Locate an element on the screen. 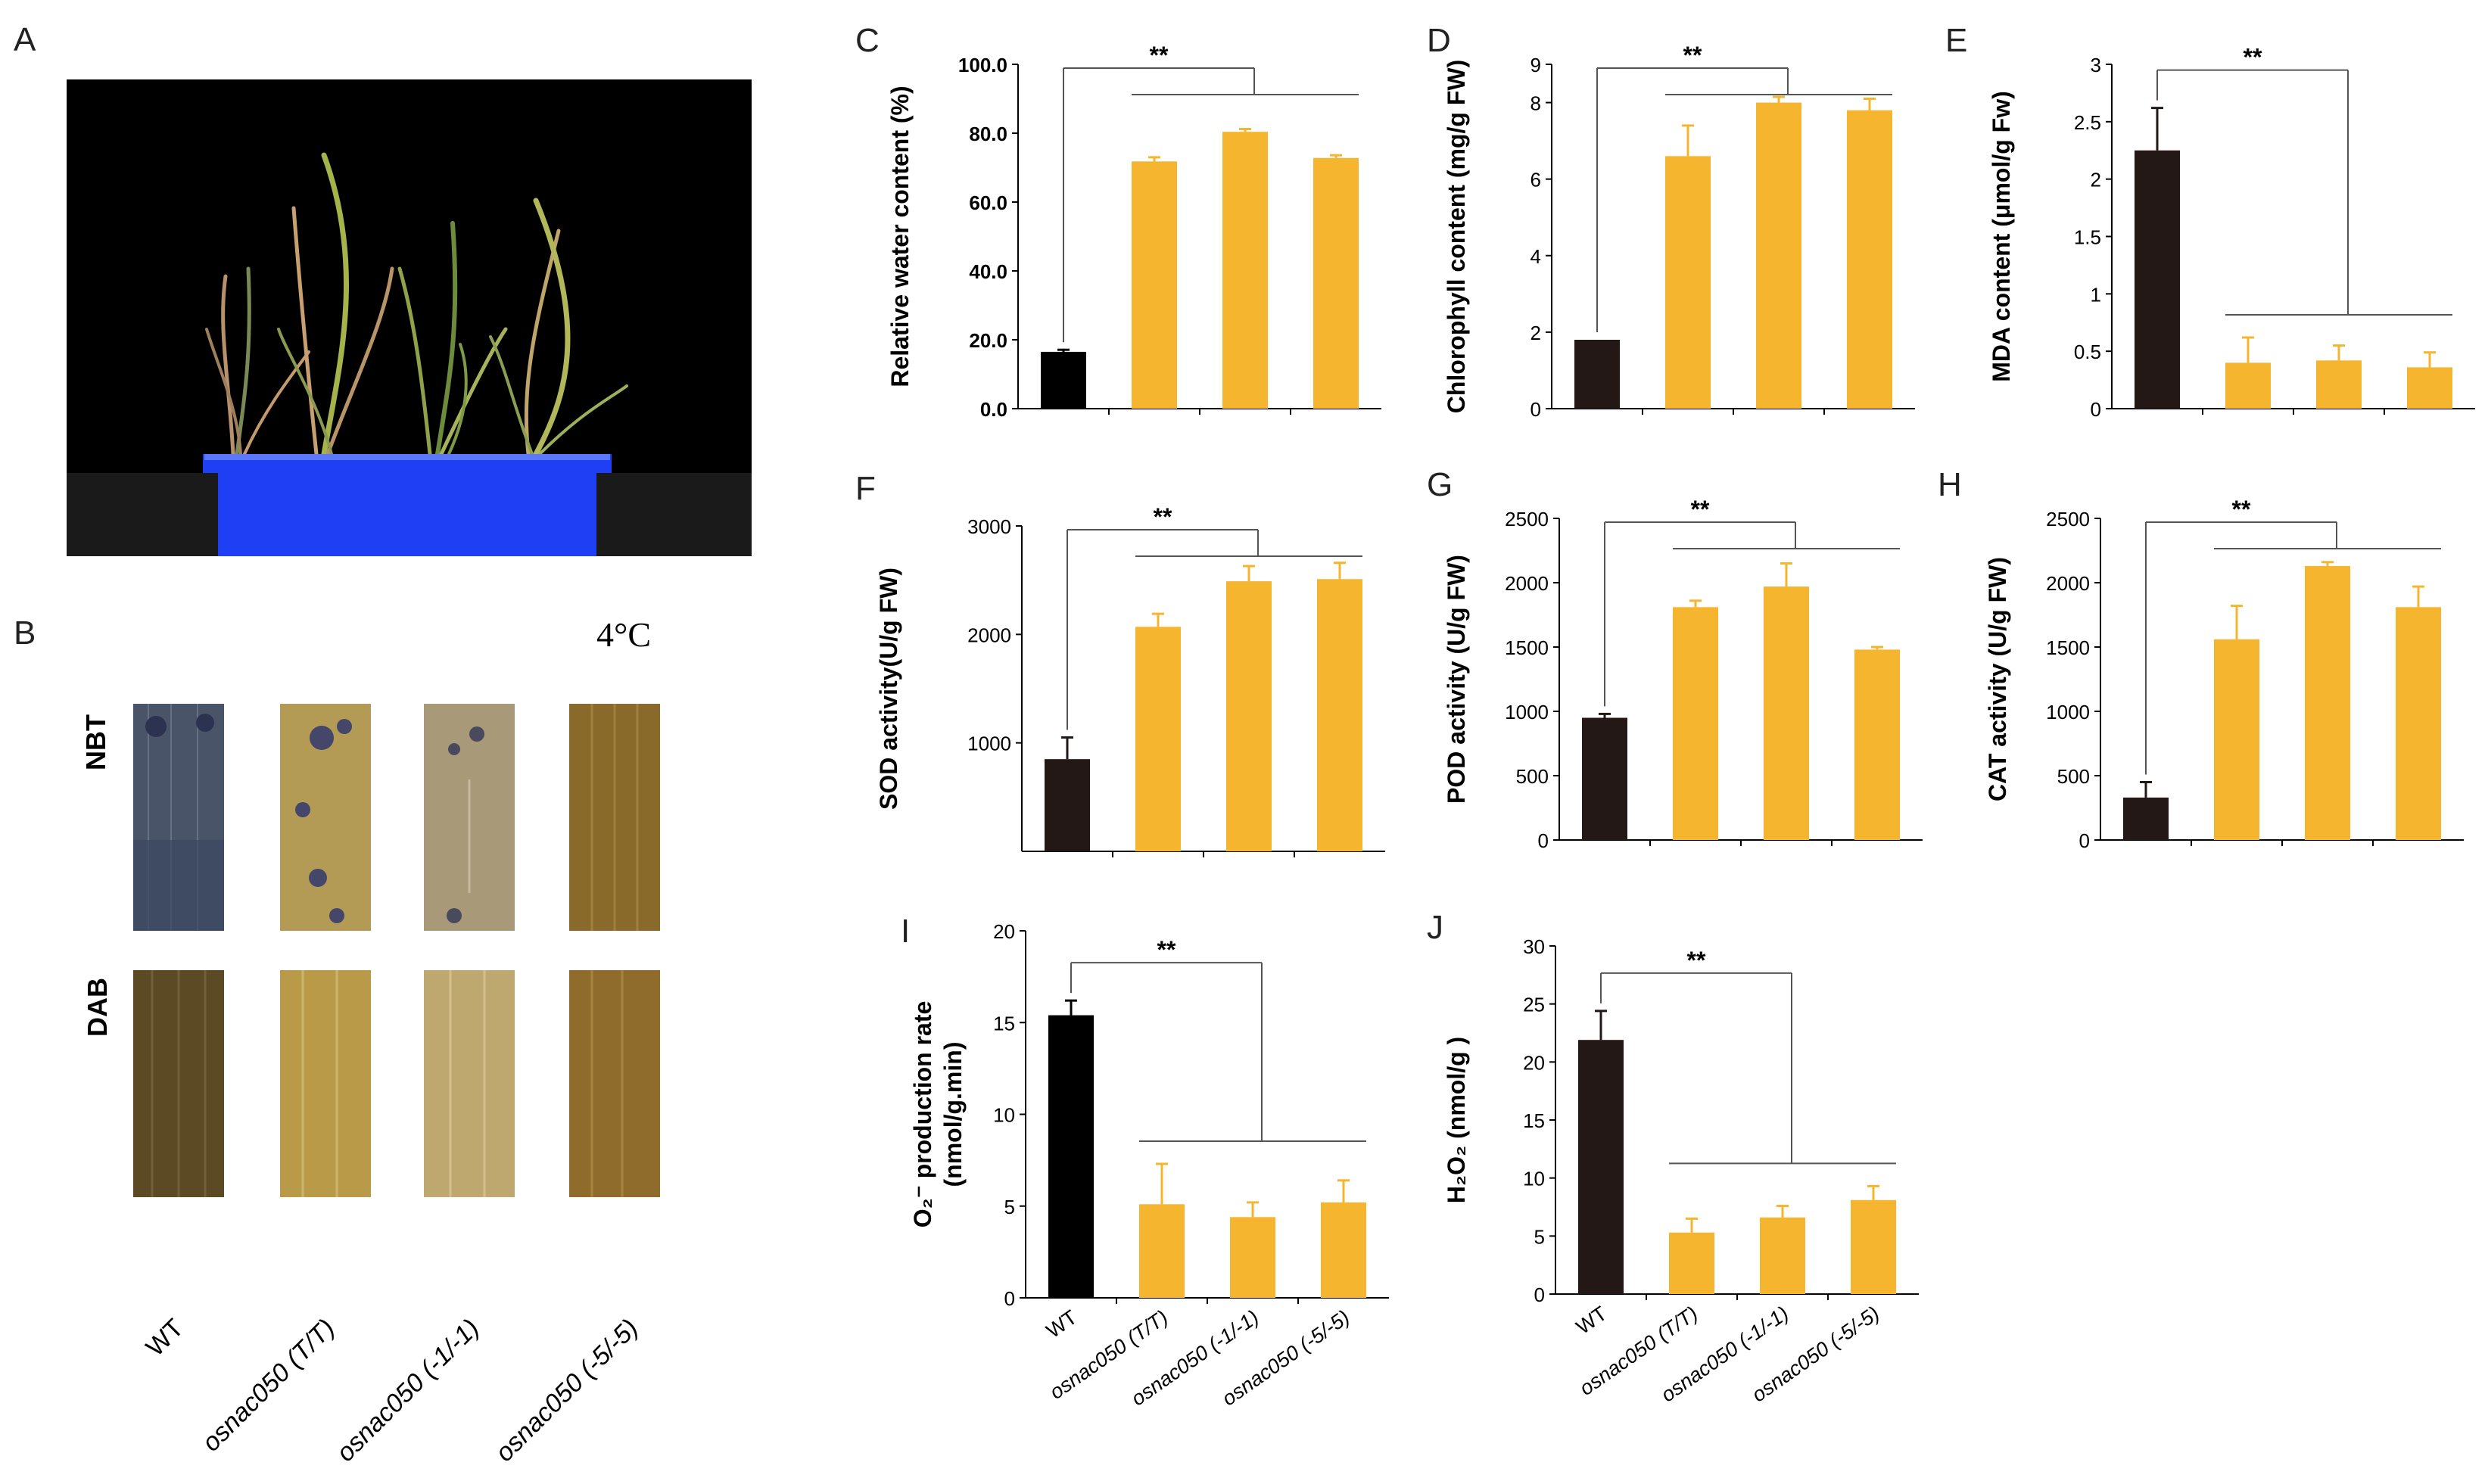  y-tick-label: 1.5 is located at coordinates (2087, 238).